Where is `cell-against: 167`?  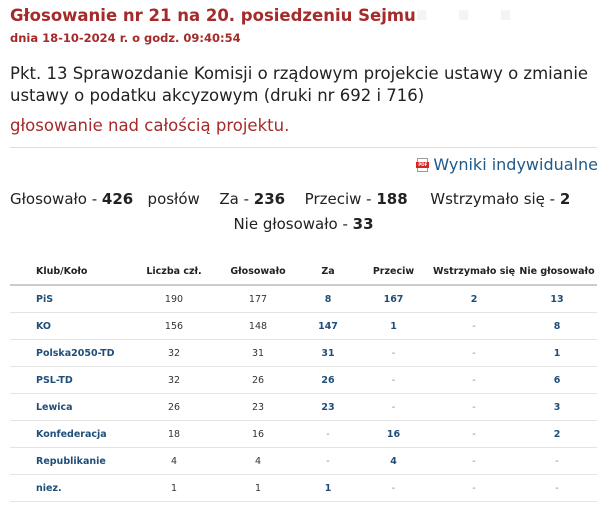 cell-against: 167 is located at coordinates (393, 299).